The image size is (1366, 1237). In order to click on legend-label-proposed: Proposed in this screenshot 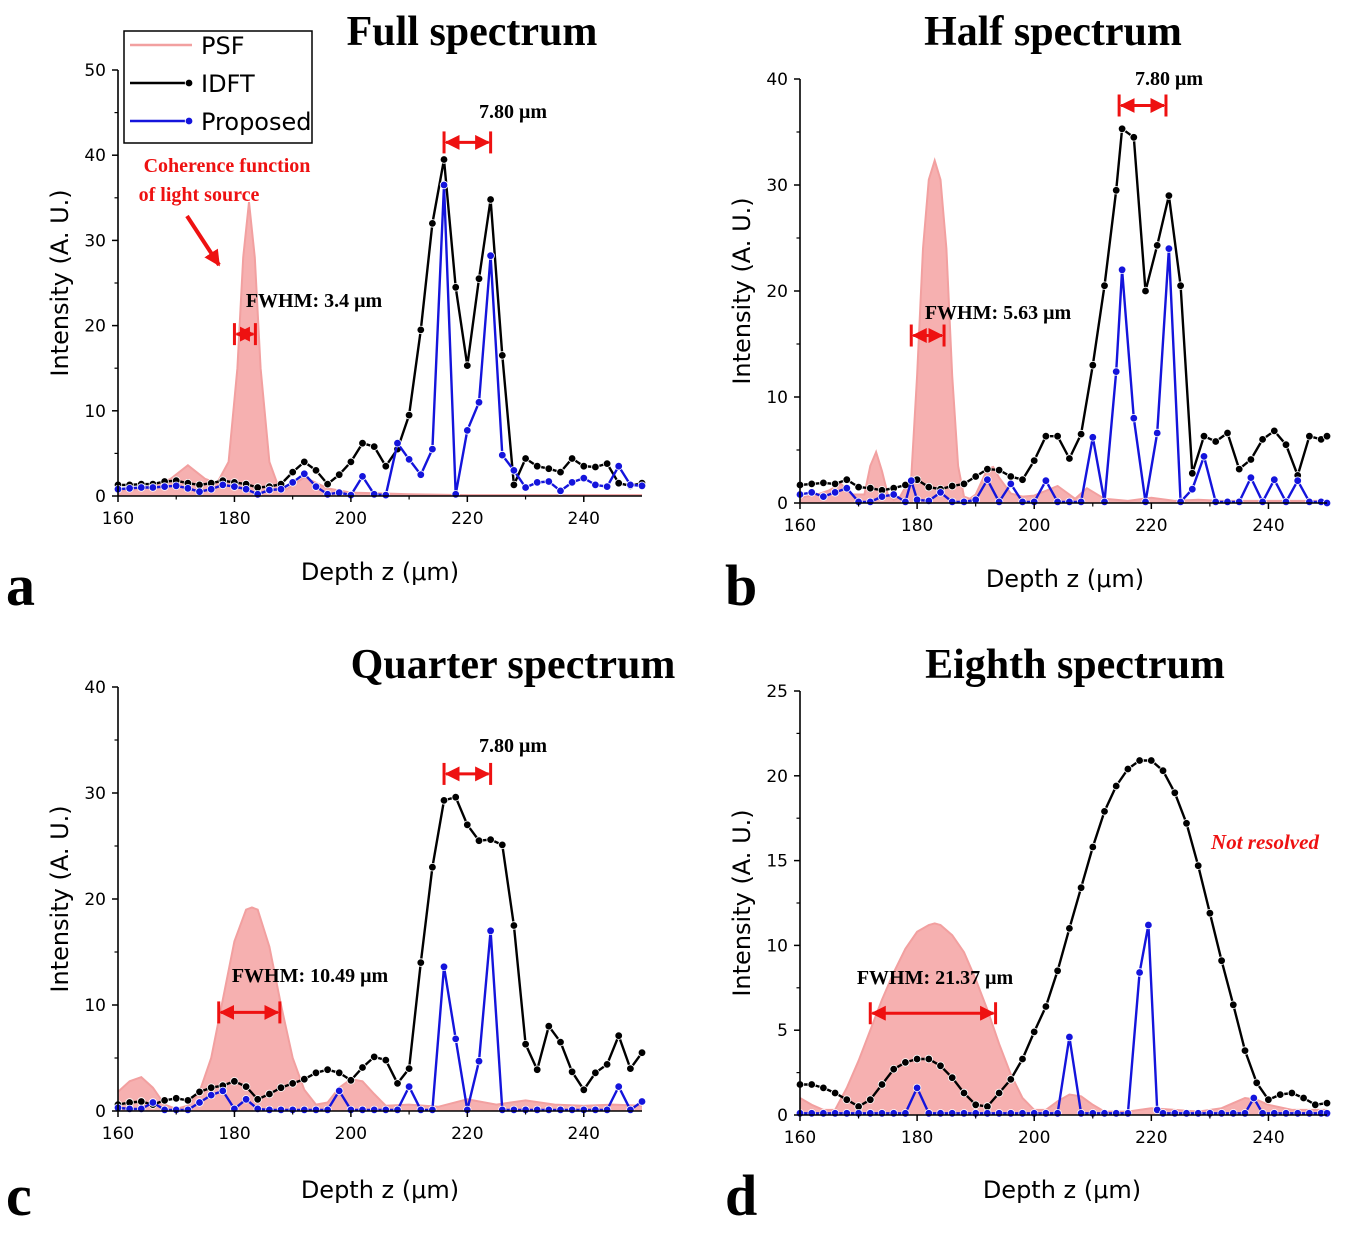, I will do `click(256, 122)`.